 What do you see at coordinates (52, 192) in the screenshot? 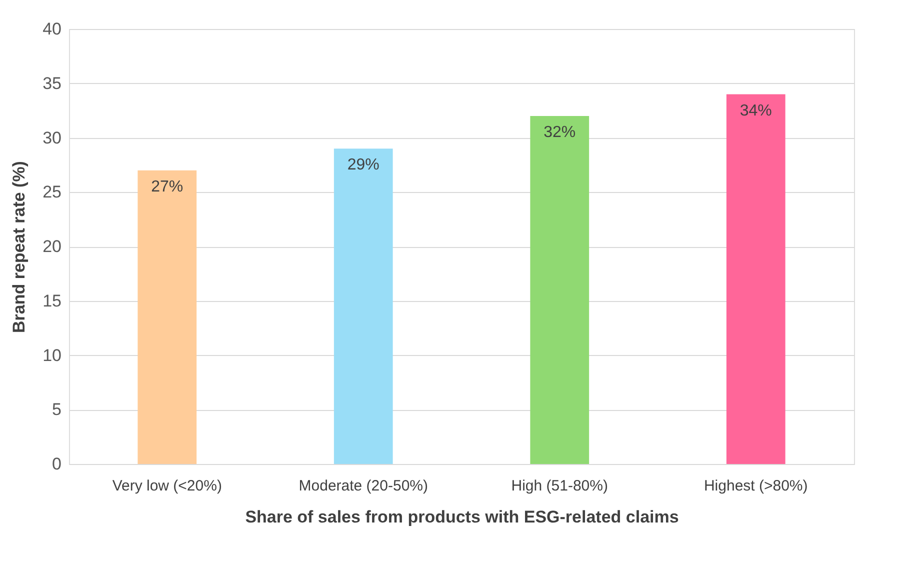
I see `y-tick-label: 25` at bounding box center [52, 192].